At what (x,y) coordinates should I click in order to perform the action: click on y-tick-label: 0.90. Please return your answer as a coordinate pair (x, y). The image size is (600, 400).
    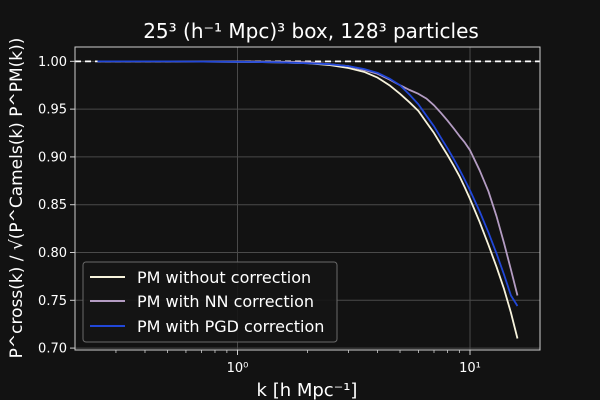
    Looking at the image, I should click on (52, 157).